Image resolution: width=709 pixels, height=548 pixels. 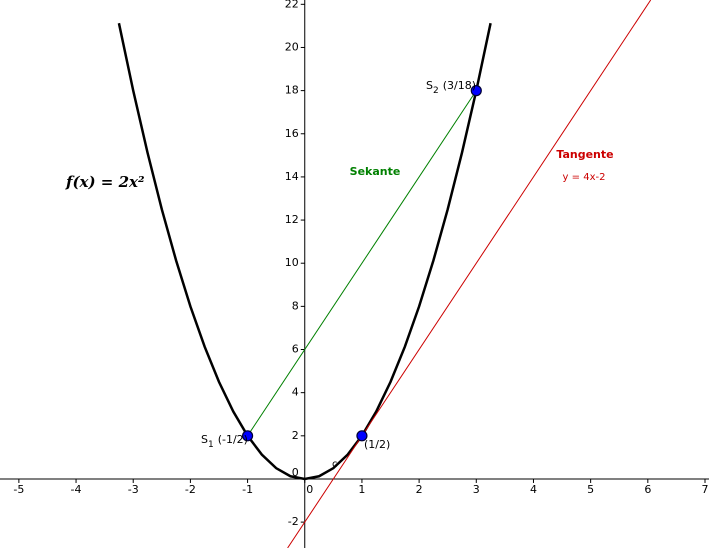 I want to click on y-tick-label: 20, so click(x=292, y=46).